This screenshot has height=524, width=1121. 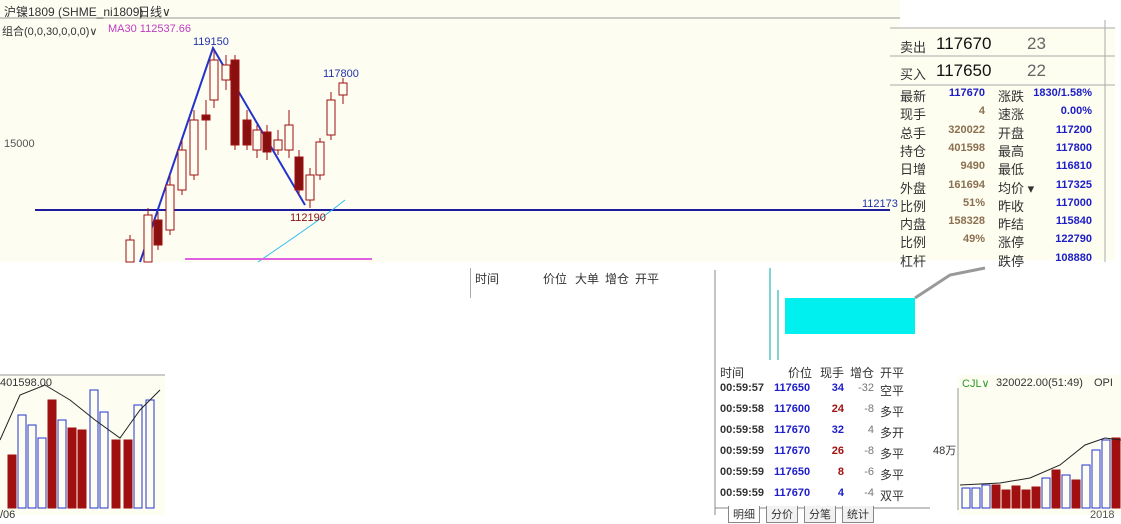 I want to click on column-header: 价位, so click(x=555, y=279).